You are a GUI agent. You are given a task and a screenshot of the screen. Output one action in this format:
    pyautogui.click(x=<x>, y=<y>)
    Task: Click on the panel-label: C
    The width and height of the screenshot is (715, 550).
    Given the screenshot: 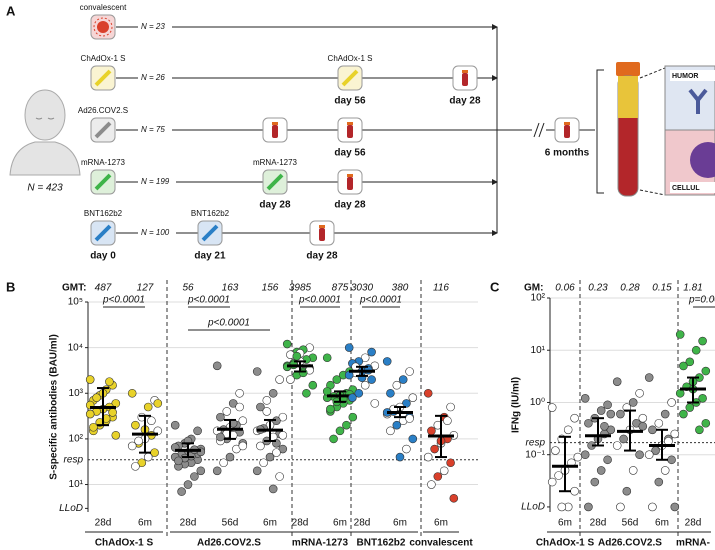 What is the action you would take?
    pyautogui.click(x=495, y=286)
    